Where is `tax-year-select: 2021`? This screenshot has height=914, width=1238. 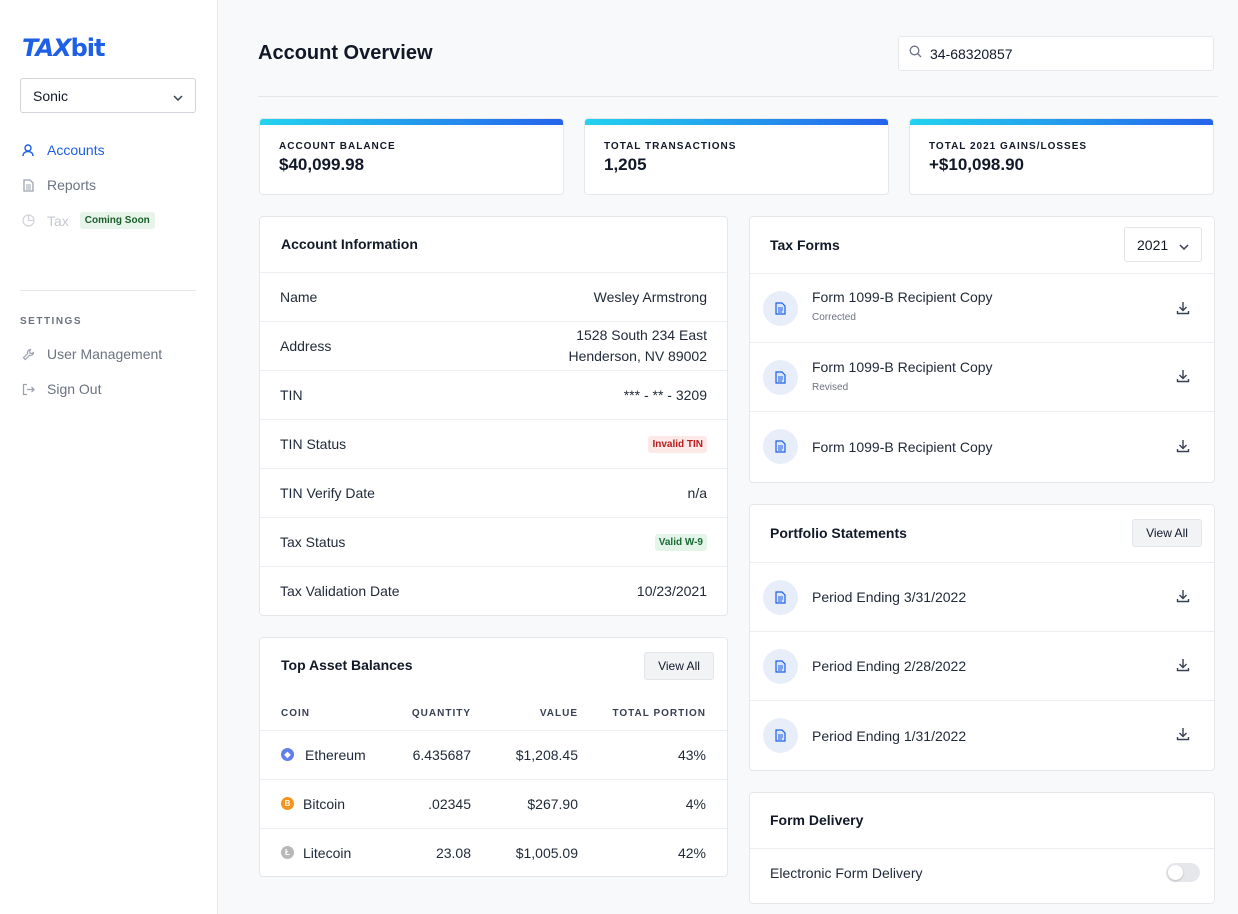
tax-year-select: 2021 is located at coordinates (1163, 244).